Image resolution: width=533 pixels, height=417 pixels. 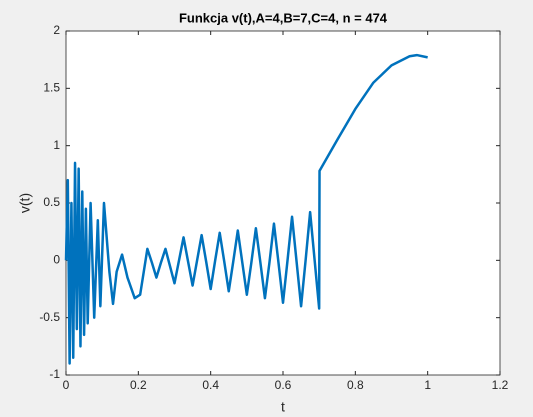 I want to click on x-tick-label: 0.2, so click(x=138, y=385).